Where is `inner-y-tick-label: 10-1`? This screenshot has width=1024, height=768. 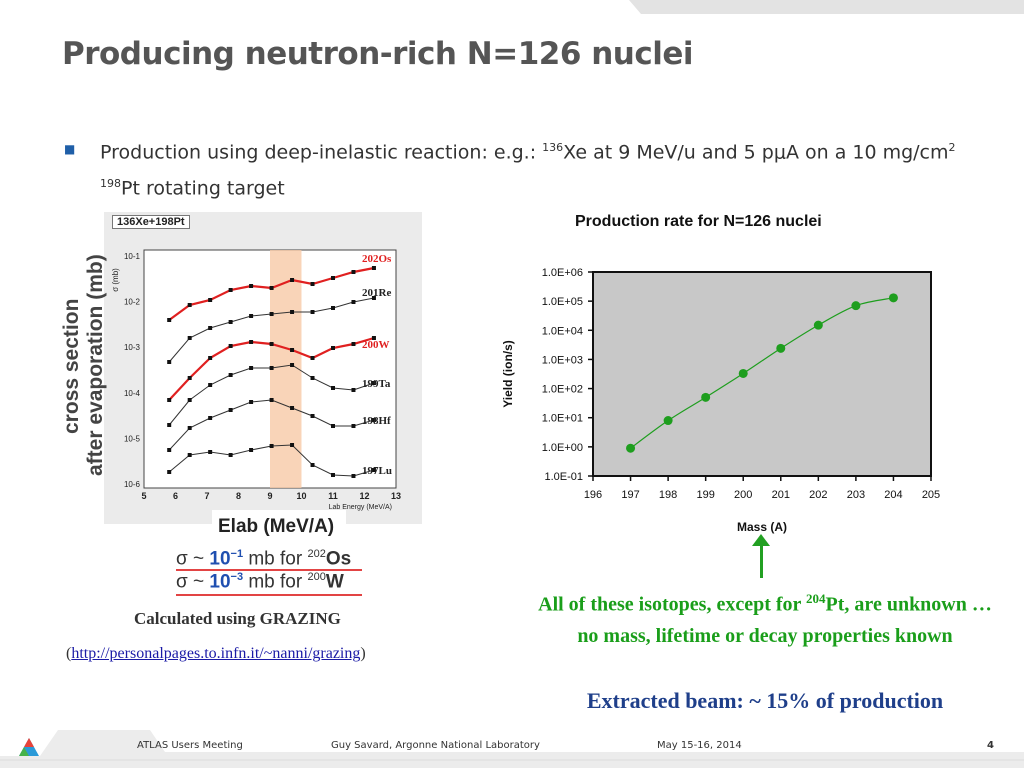 inner-y-tick-label: 10-1 is located at coordinates (132, 256).